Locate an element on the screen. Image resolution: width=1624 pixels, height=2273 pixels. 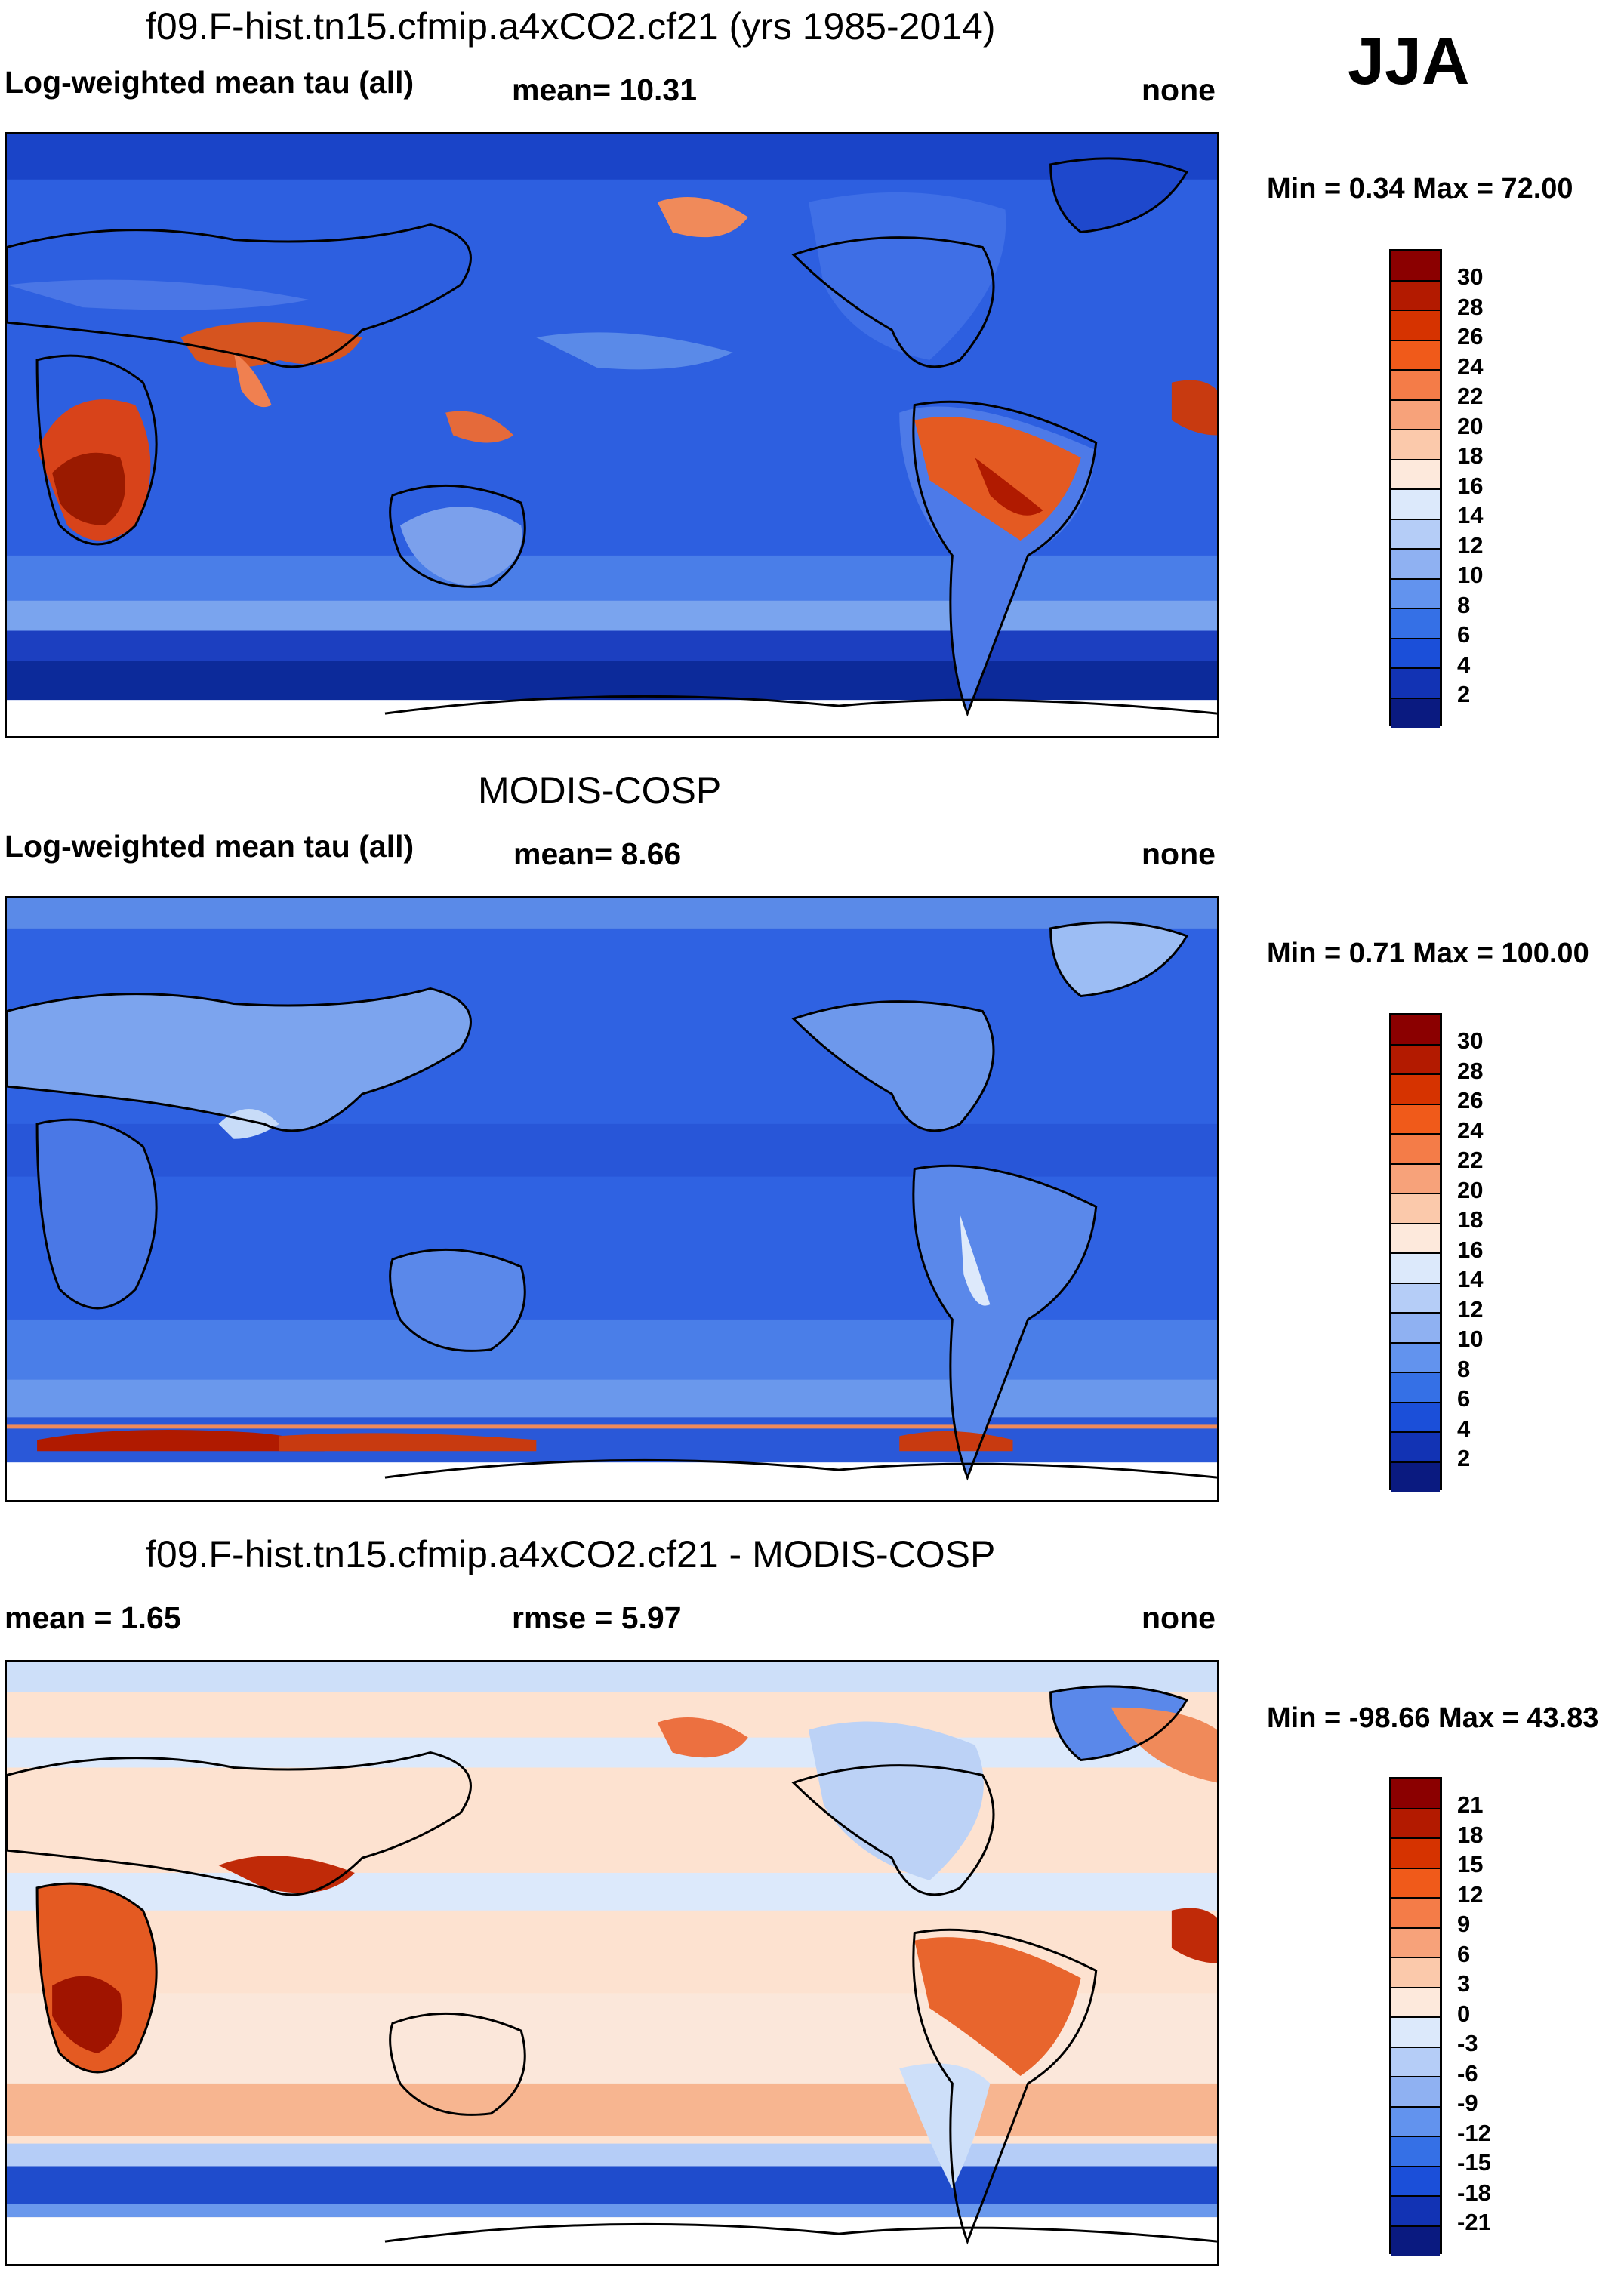
panel2-variable-label: Log-weighted mean tau (all) is located at coordinates (210, 846).